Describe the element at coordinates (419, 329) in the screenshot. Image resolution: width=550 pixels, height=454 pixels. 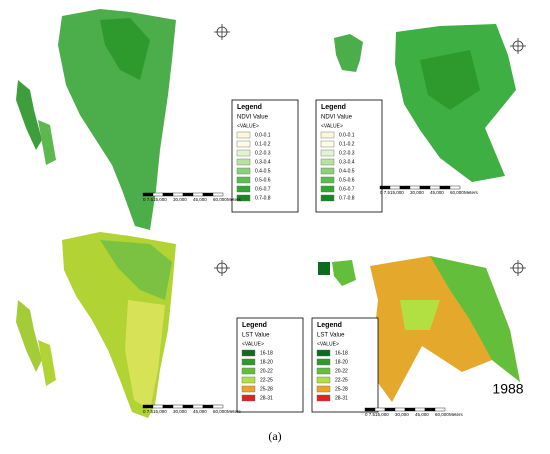
I see `map-lst-right` at that location.